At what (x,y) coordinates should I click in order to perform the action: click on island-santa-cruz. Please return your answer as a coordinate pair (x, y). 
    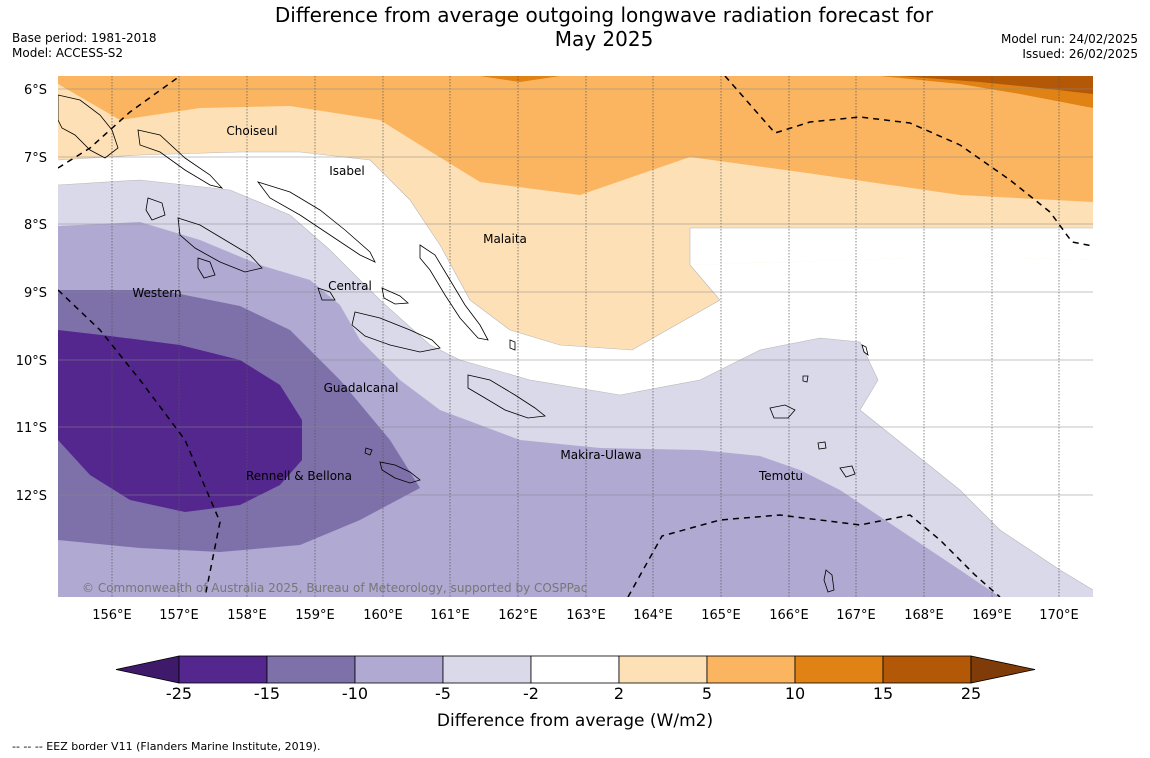
    Looking at the image, I should click on (782, 411).